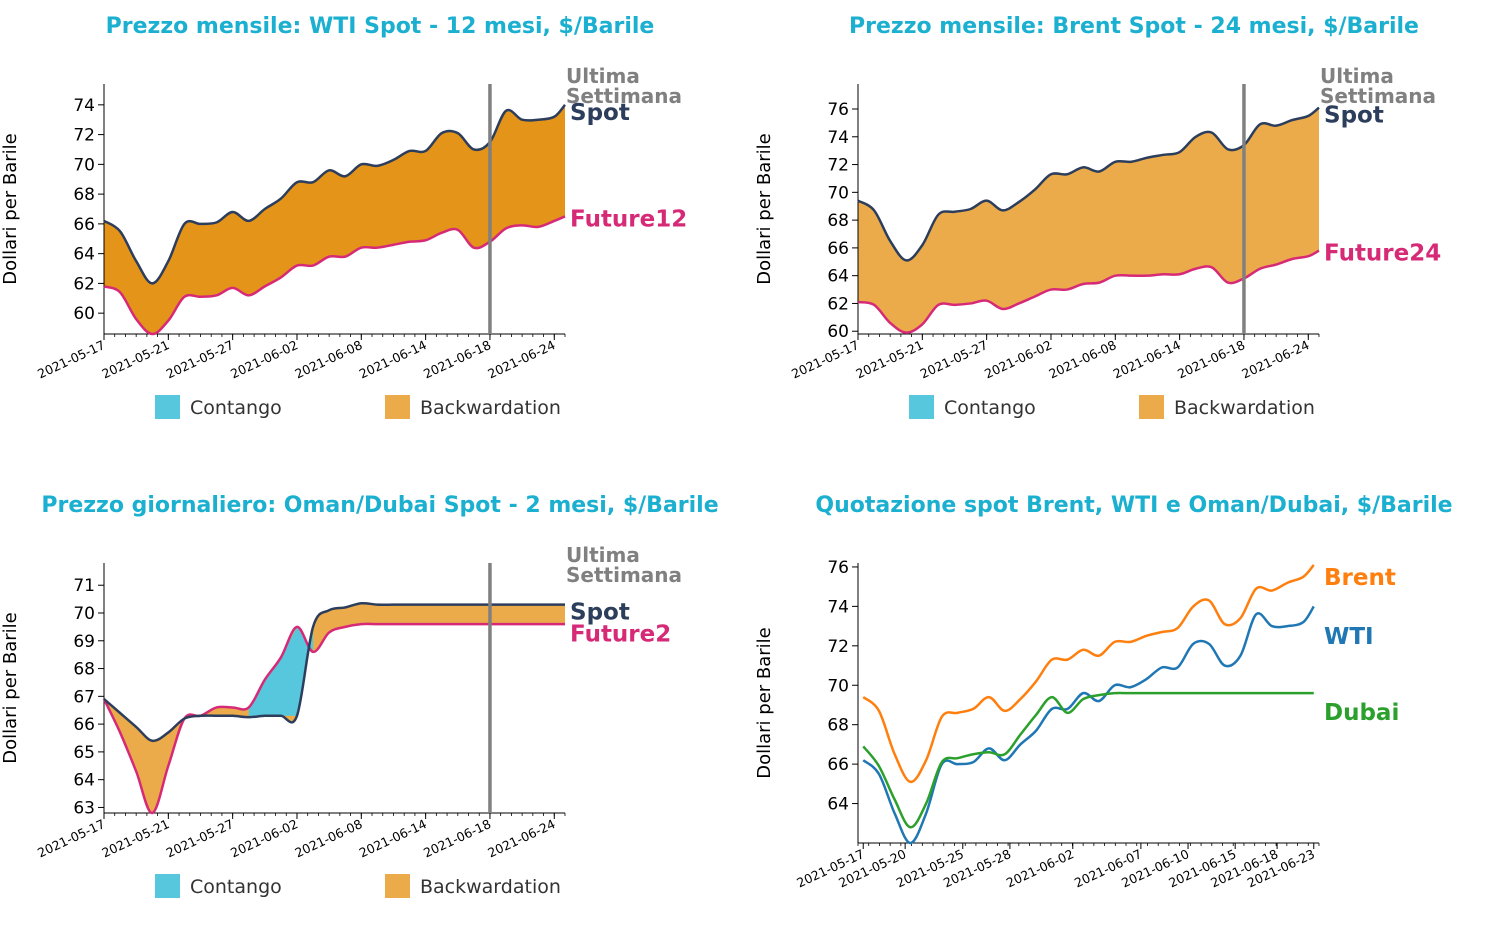 The image size is (1486, 935). Describe the element at coordinates (1361, 713) in the screenshot. I see `chart-quotes-dubai-label: Dubai` at that location.